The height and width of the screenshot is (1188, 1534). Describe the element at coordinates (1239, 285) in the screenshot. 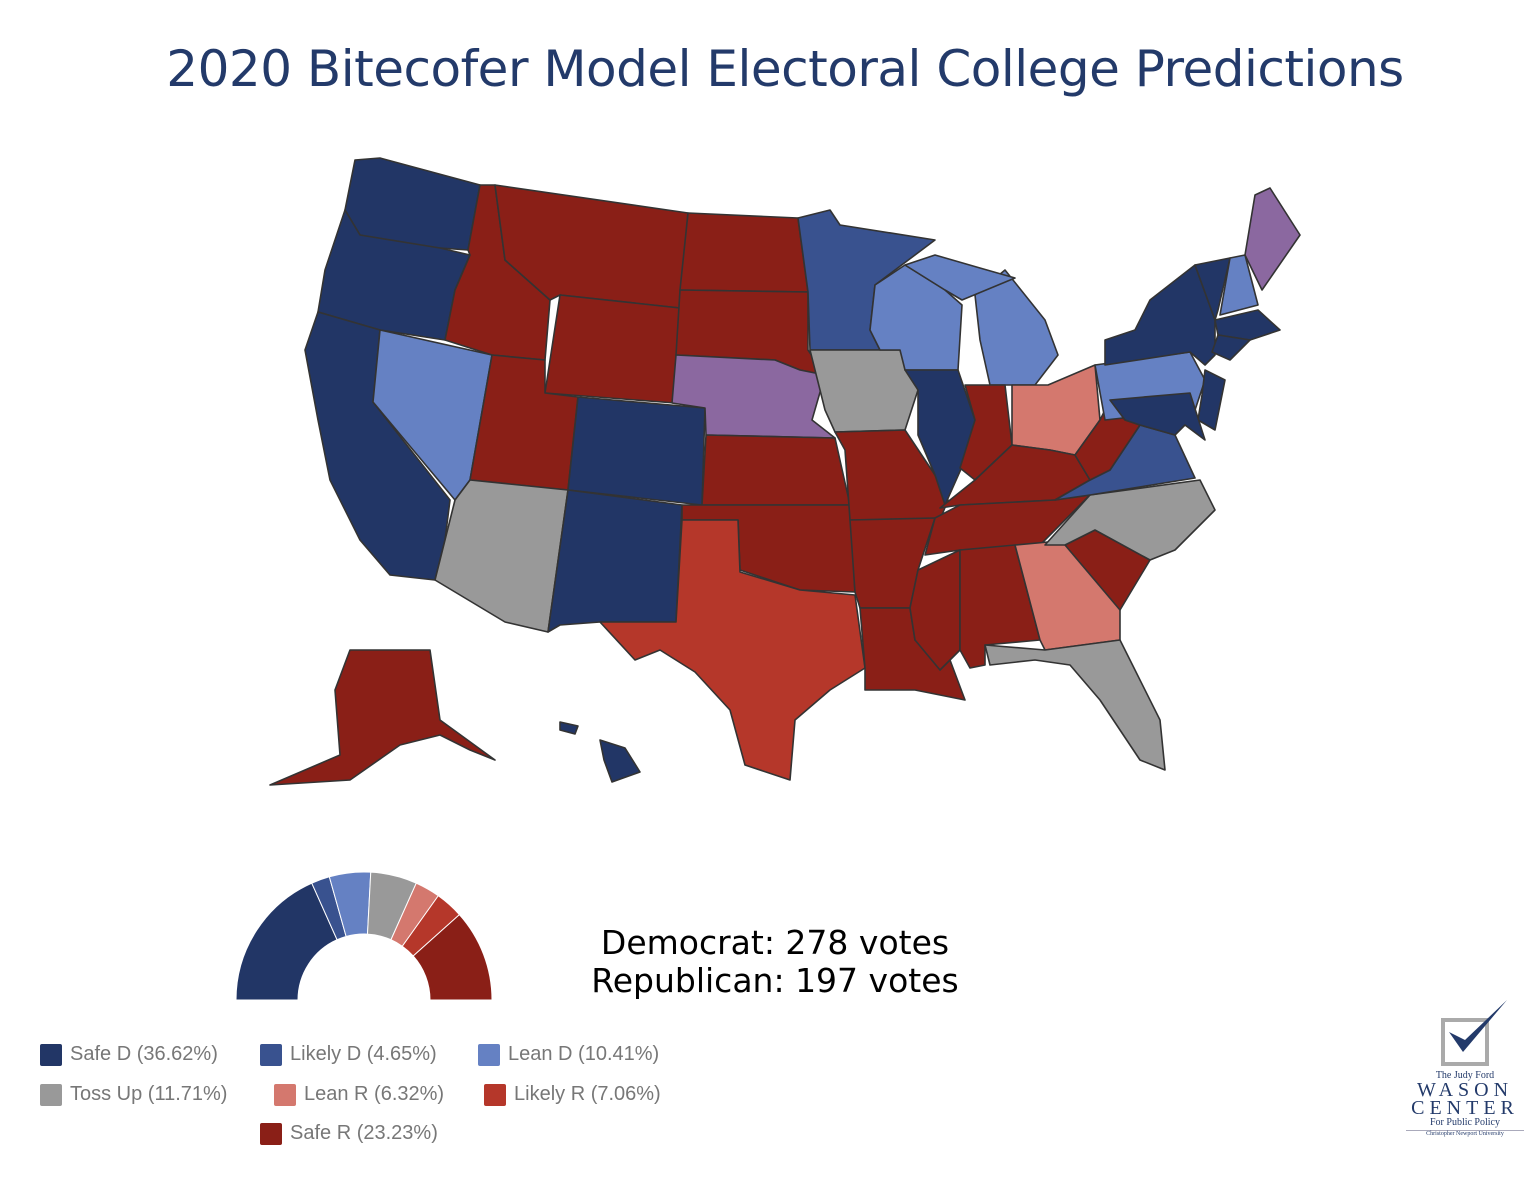

I see `state-nh` at that location.